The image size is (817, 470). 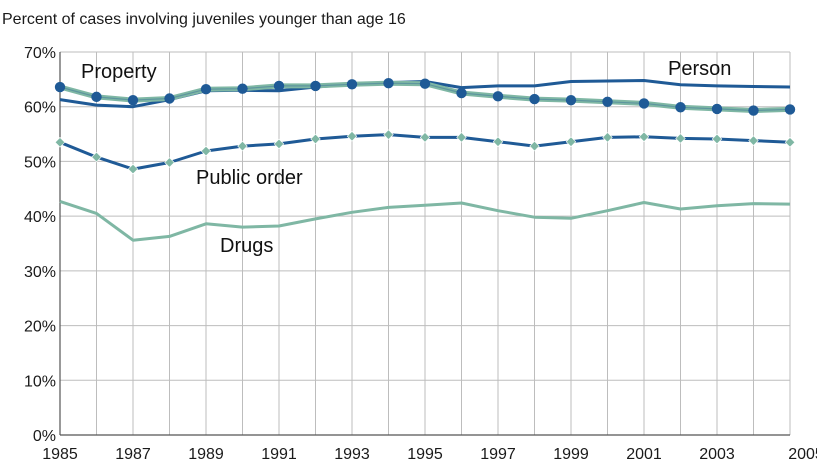 I want to click on series-line-drugs, so click(x=425, y=220).